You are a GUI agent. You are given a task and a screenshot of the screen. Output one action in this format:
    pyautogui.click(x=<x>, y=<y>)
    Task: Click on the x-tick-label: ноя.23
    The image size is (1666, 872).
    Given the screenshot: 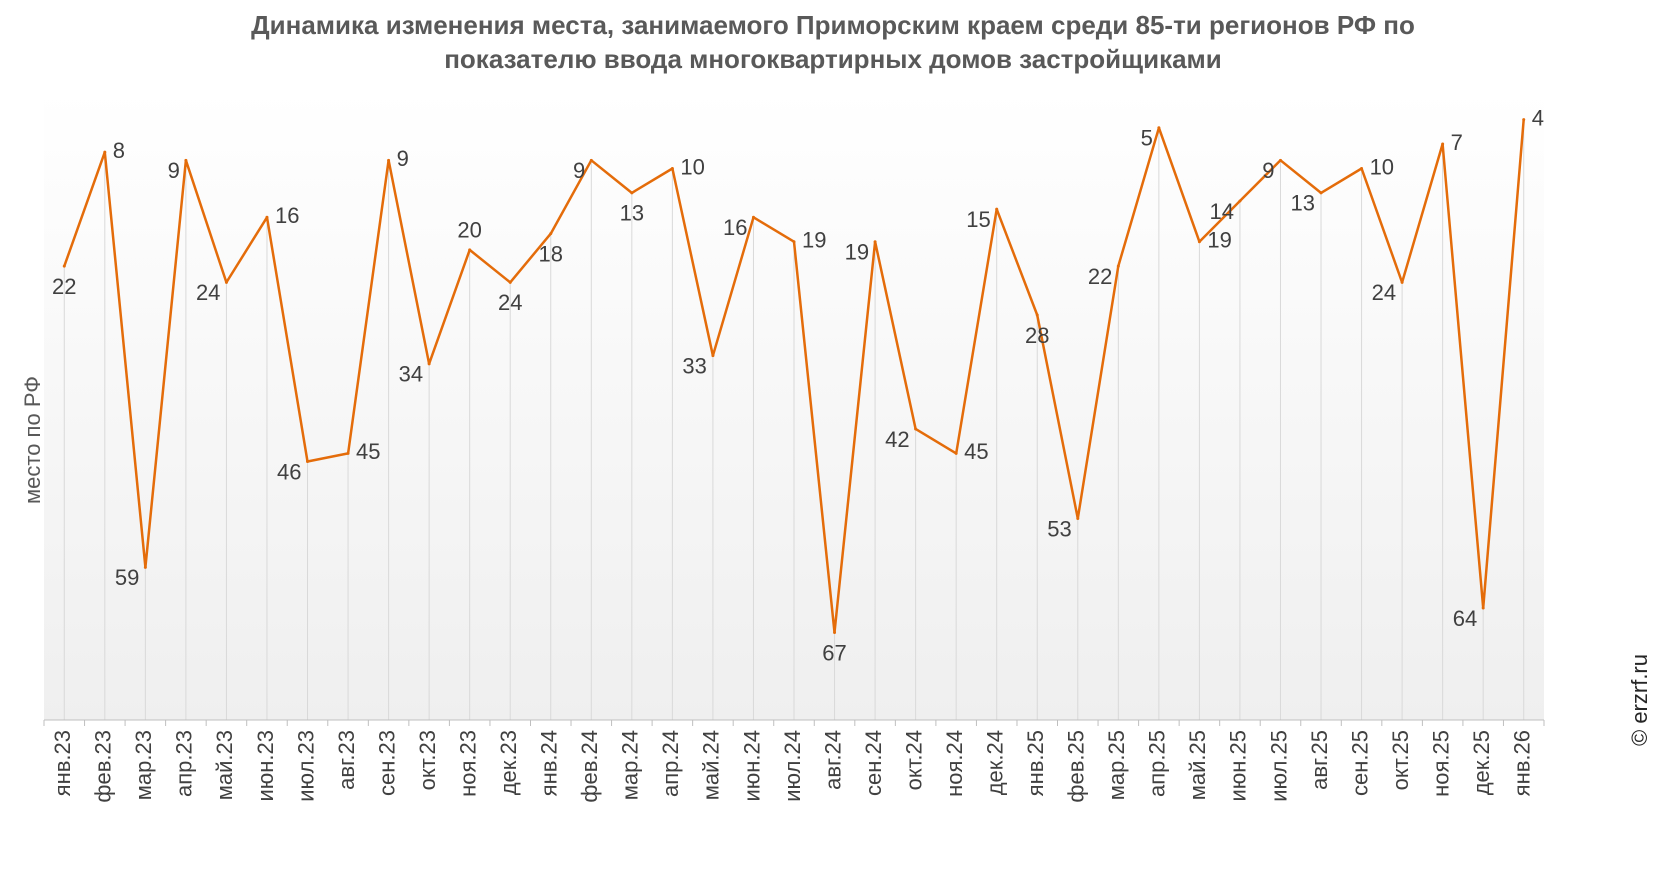 What is the action you would take?
    pyautogui.click(x=468, y=763)
    